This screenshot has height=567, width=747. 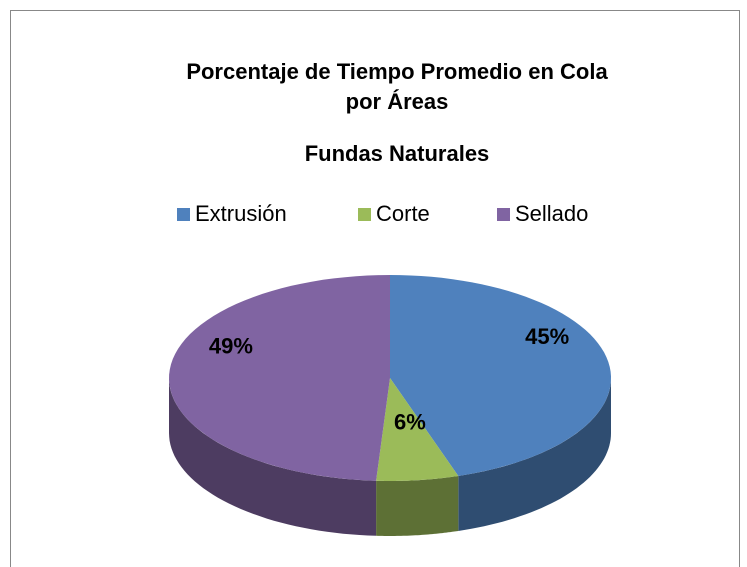 What do you see at coordinates (547, 336) in the screenshot?
I see `data-label: 45%` at bounding box center [547, 336].